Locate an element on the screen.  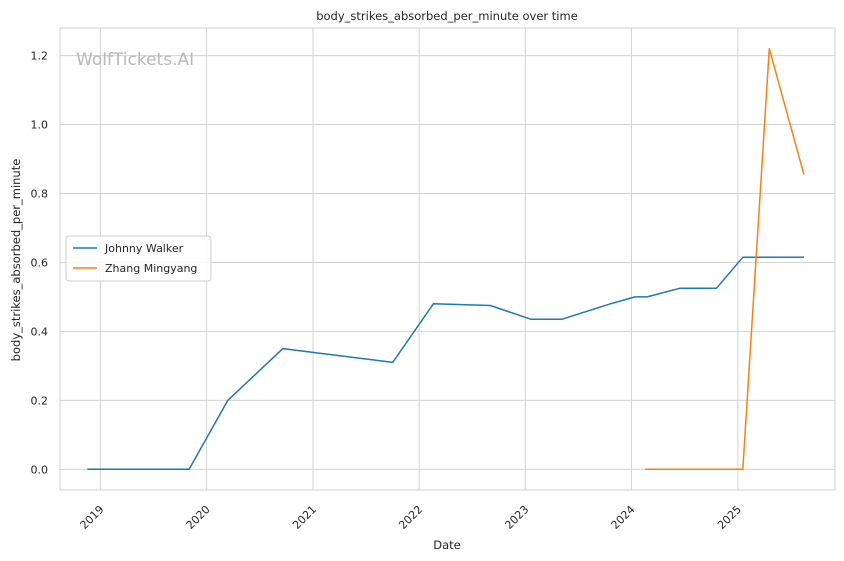
watermark: WolfTickets.AI is located at coordinates (135, 60).